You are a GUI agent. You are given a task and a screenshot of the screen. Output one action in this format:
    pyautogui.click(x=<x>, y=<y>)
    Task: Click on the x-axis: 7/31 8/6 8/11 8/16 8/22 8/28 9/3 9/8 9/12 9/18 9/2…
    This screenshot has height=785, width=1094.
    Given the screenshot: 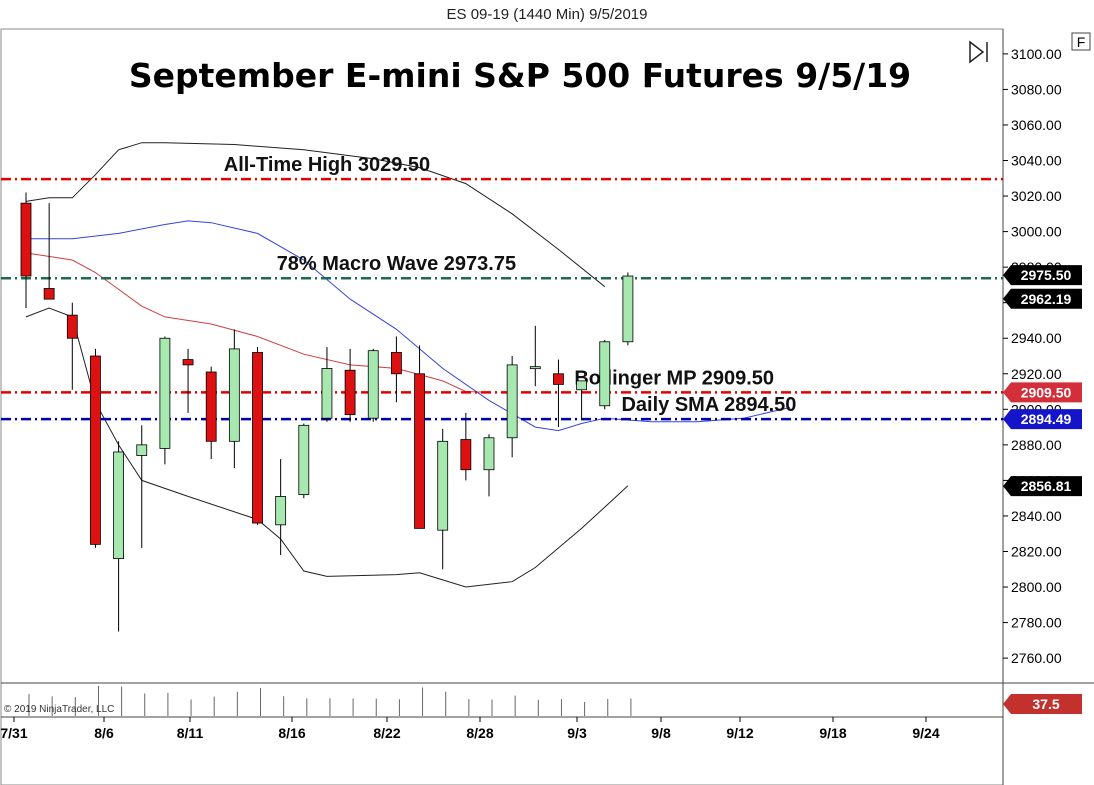 What is the action you would take?
    pyautogui.click(x=470, y=729)
    